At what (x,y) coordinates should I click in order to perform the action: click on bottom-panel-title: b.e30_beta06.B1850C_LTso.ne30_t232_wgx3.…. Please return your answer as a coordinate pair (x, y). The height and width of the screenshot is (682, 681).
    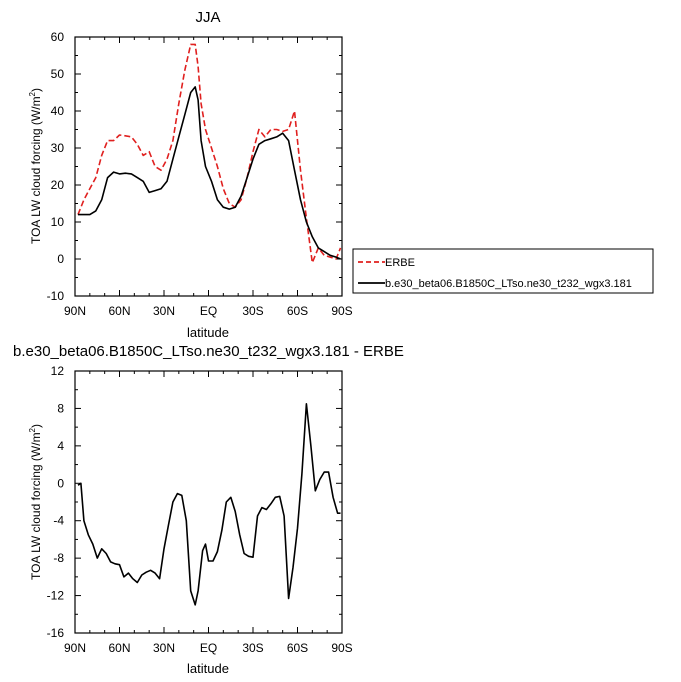
    Looking at the image, I should click on (208, 351).